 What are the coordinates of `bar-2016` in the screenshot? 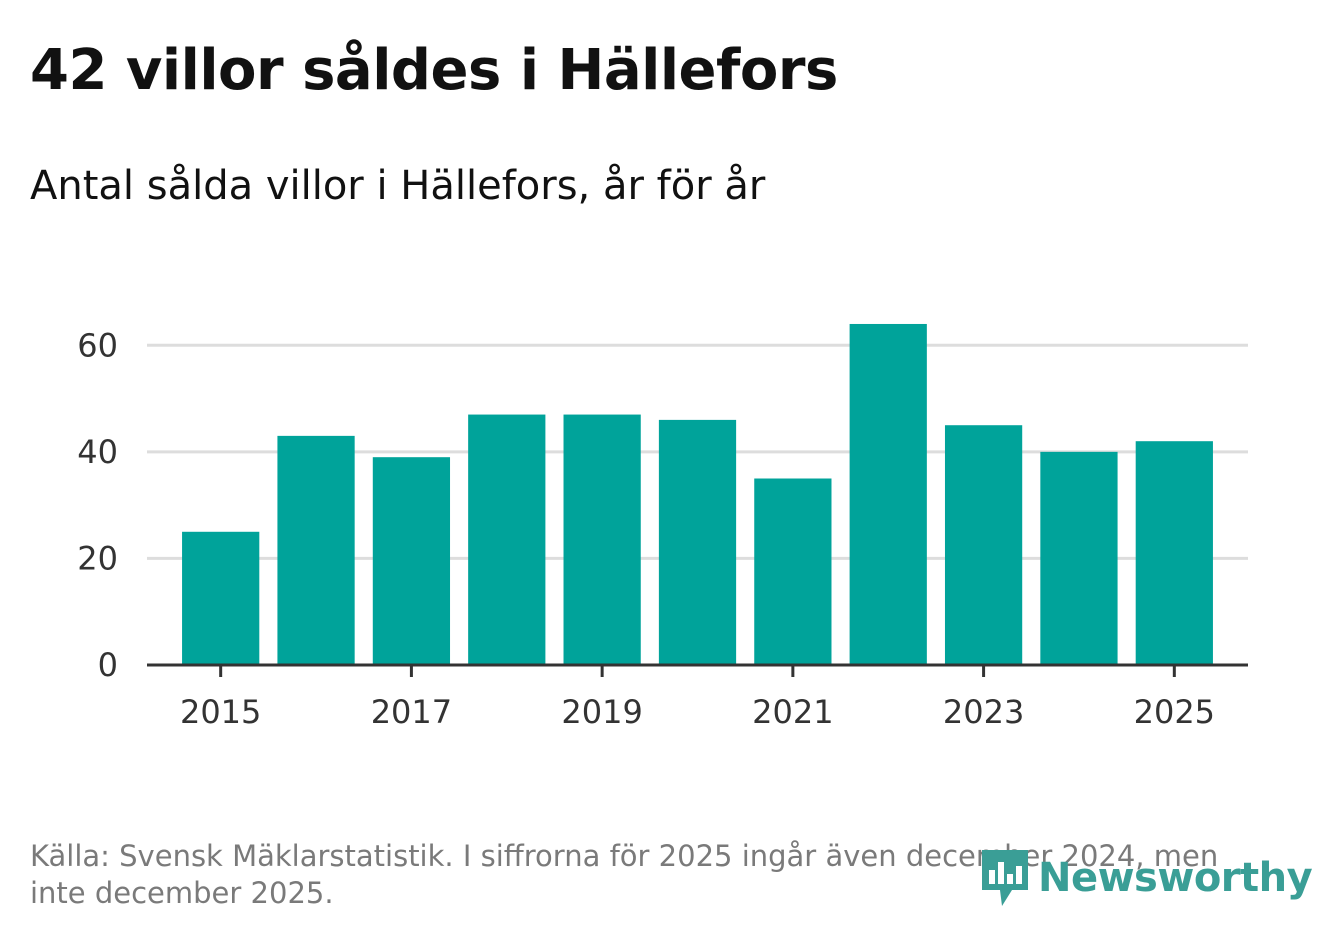 It's located at (316, 550).